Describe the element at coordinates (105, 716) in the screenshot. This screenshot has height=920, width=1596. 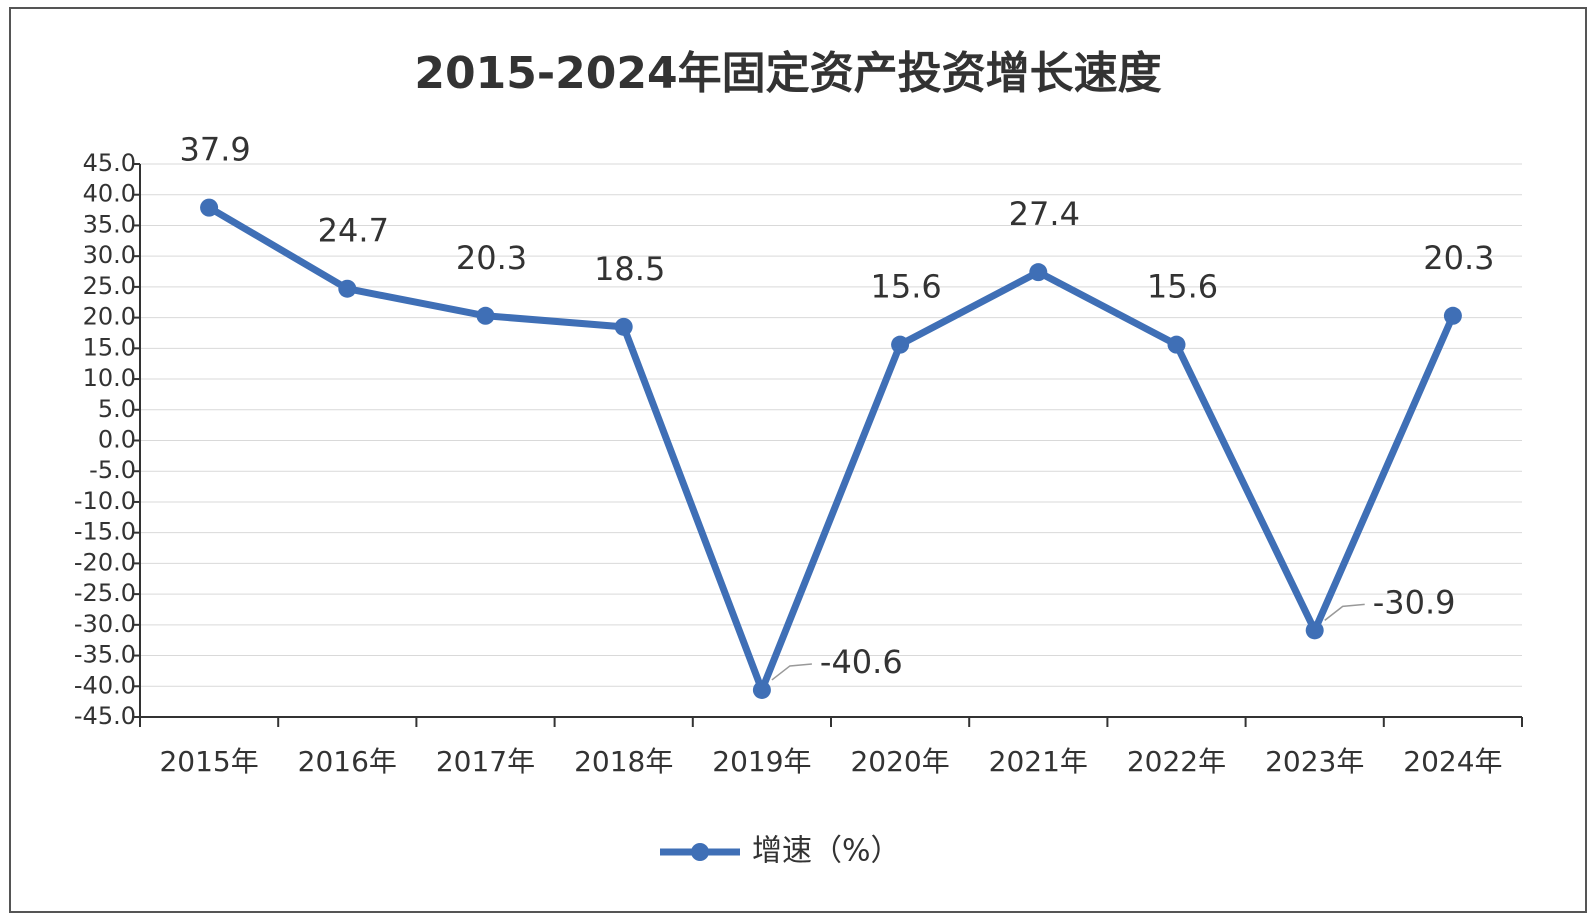
I see `y-tick-label: -45.0` at that location.